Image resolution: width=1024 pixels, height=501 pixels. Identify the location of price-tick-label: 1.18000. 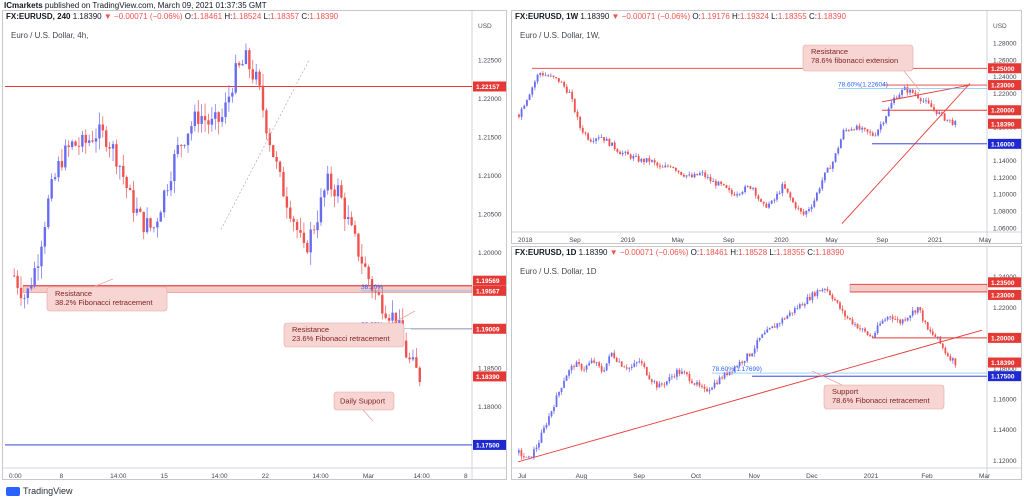
(1005, 369).